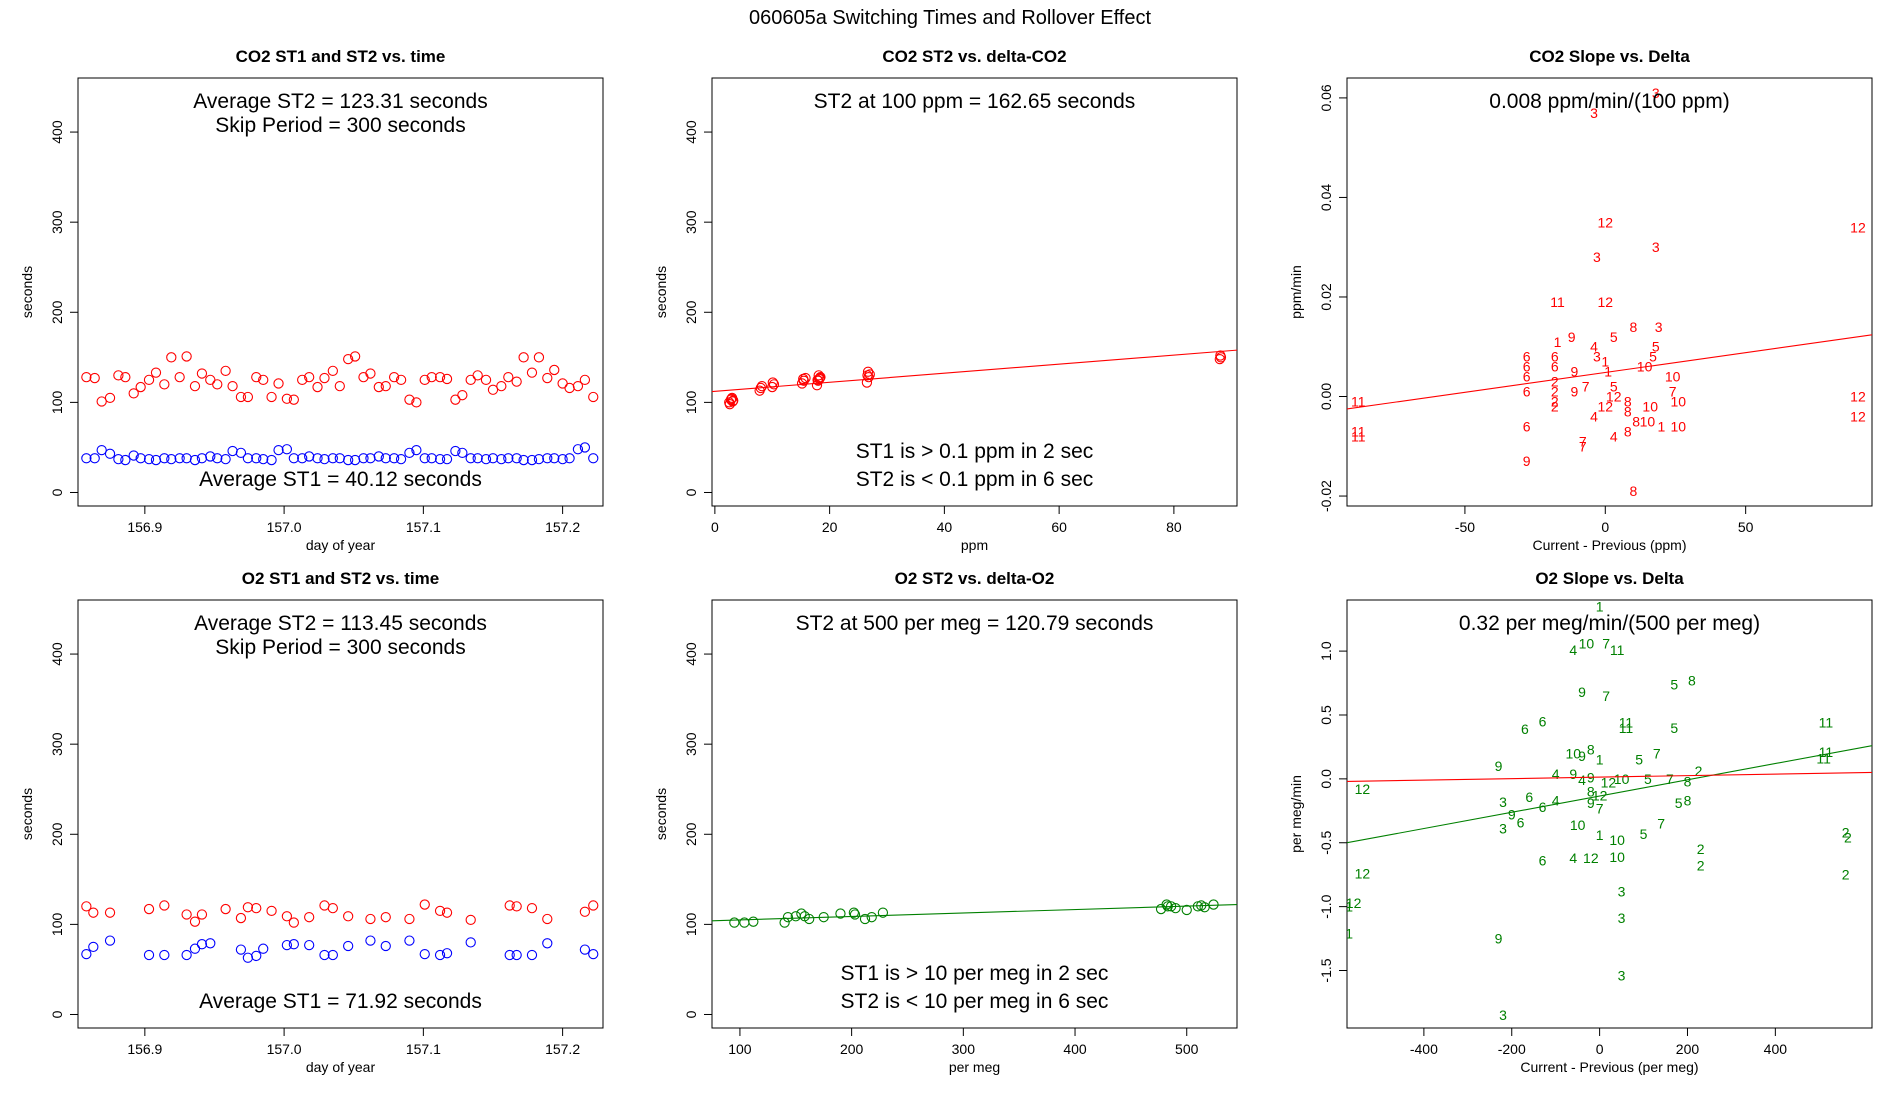 The width and height of the screenshot is (1900, 1100). What do you see at coordinates (691, 744) in the screenshot?
I see `y-tick-label: 300` at bounding box center [691, 744].